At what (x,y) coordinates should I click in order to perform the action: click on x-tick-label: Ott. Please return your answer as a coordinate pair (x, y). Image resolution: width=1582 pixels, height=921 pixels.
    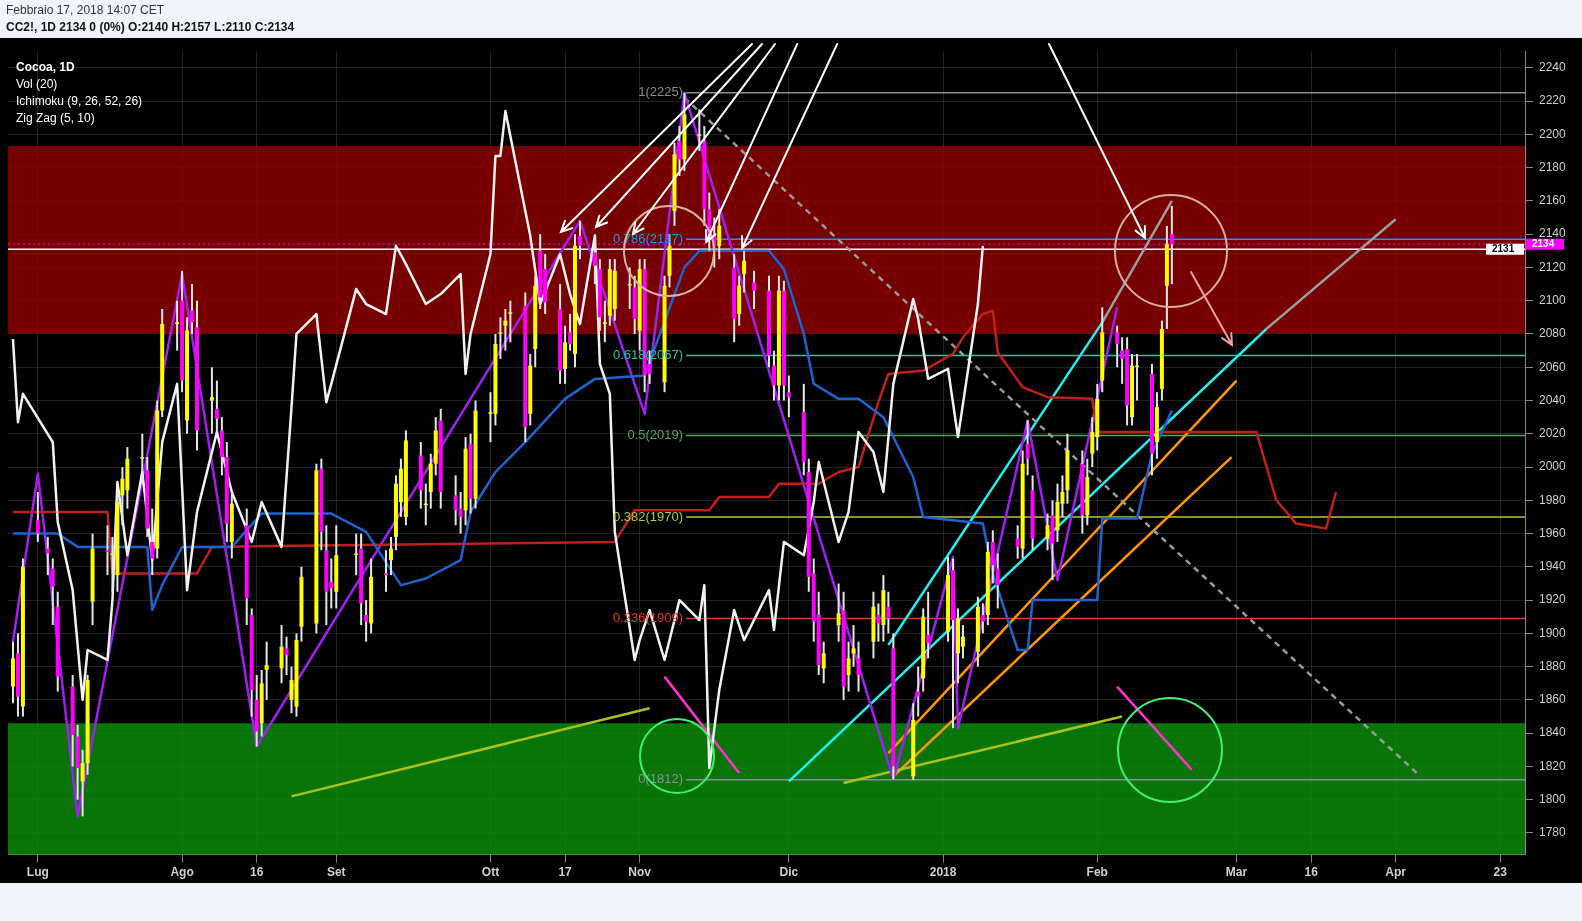
    Looking at the image, I should click on (490, 872).